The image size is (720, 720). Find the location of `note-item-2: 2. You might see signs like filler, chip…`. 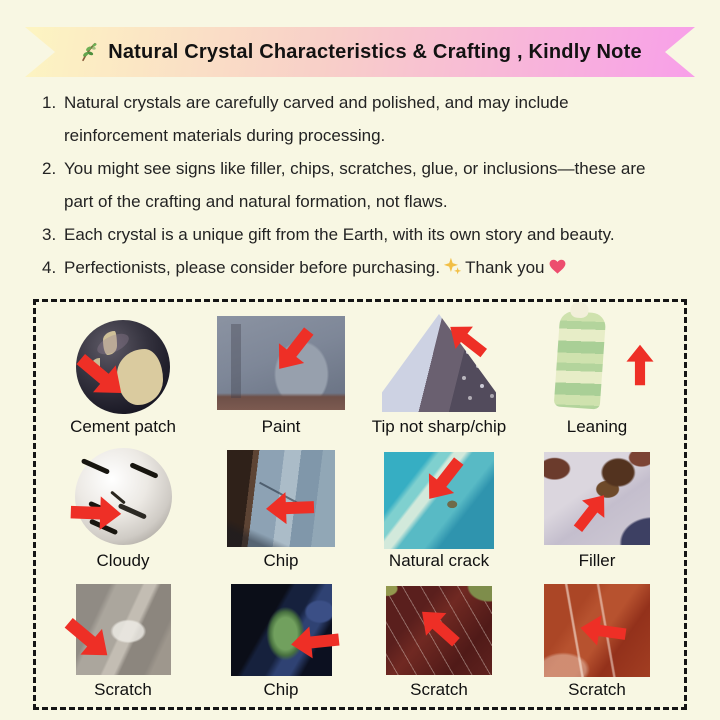

note-item-2: 2. You might see signs like filler, chip… is located at coordinates (359, 185).